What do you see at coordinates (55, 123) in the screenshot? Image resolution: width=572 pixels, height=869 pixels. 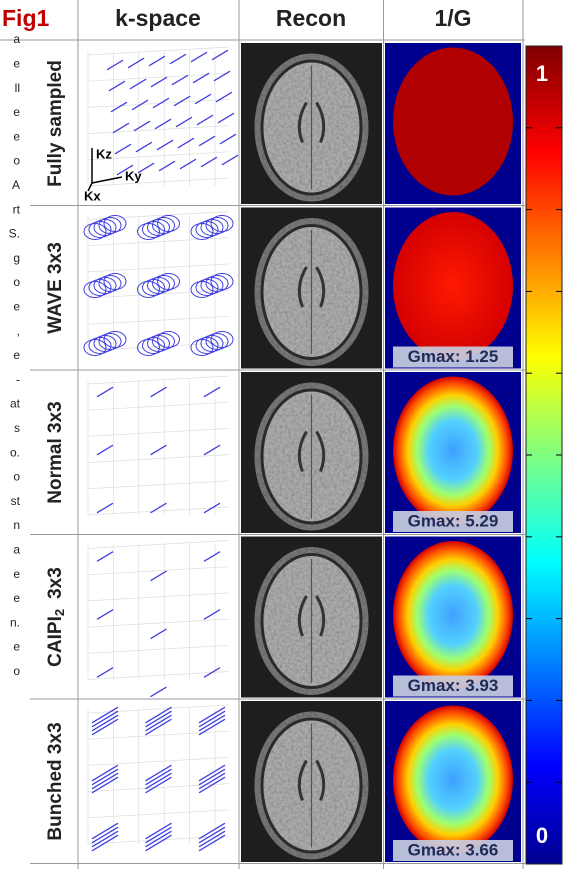 I see `row-label-part: Fully sampled` at bounding box center [55, 123].